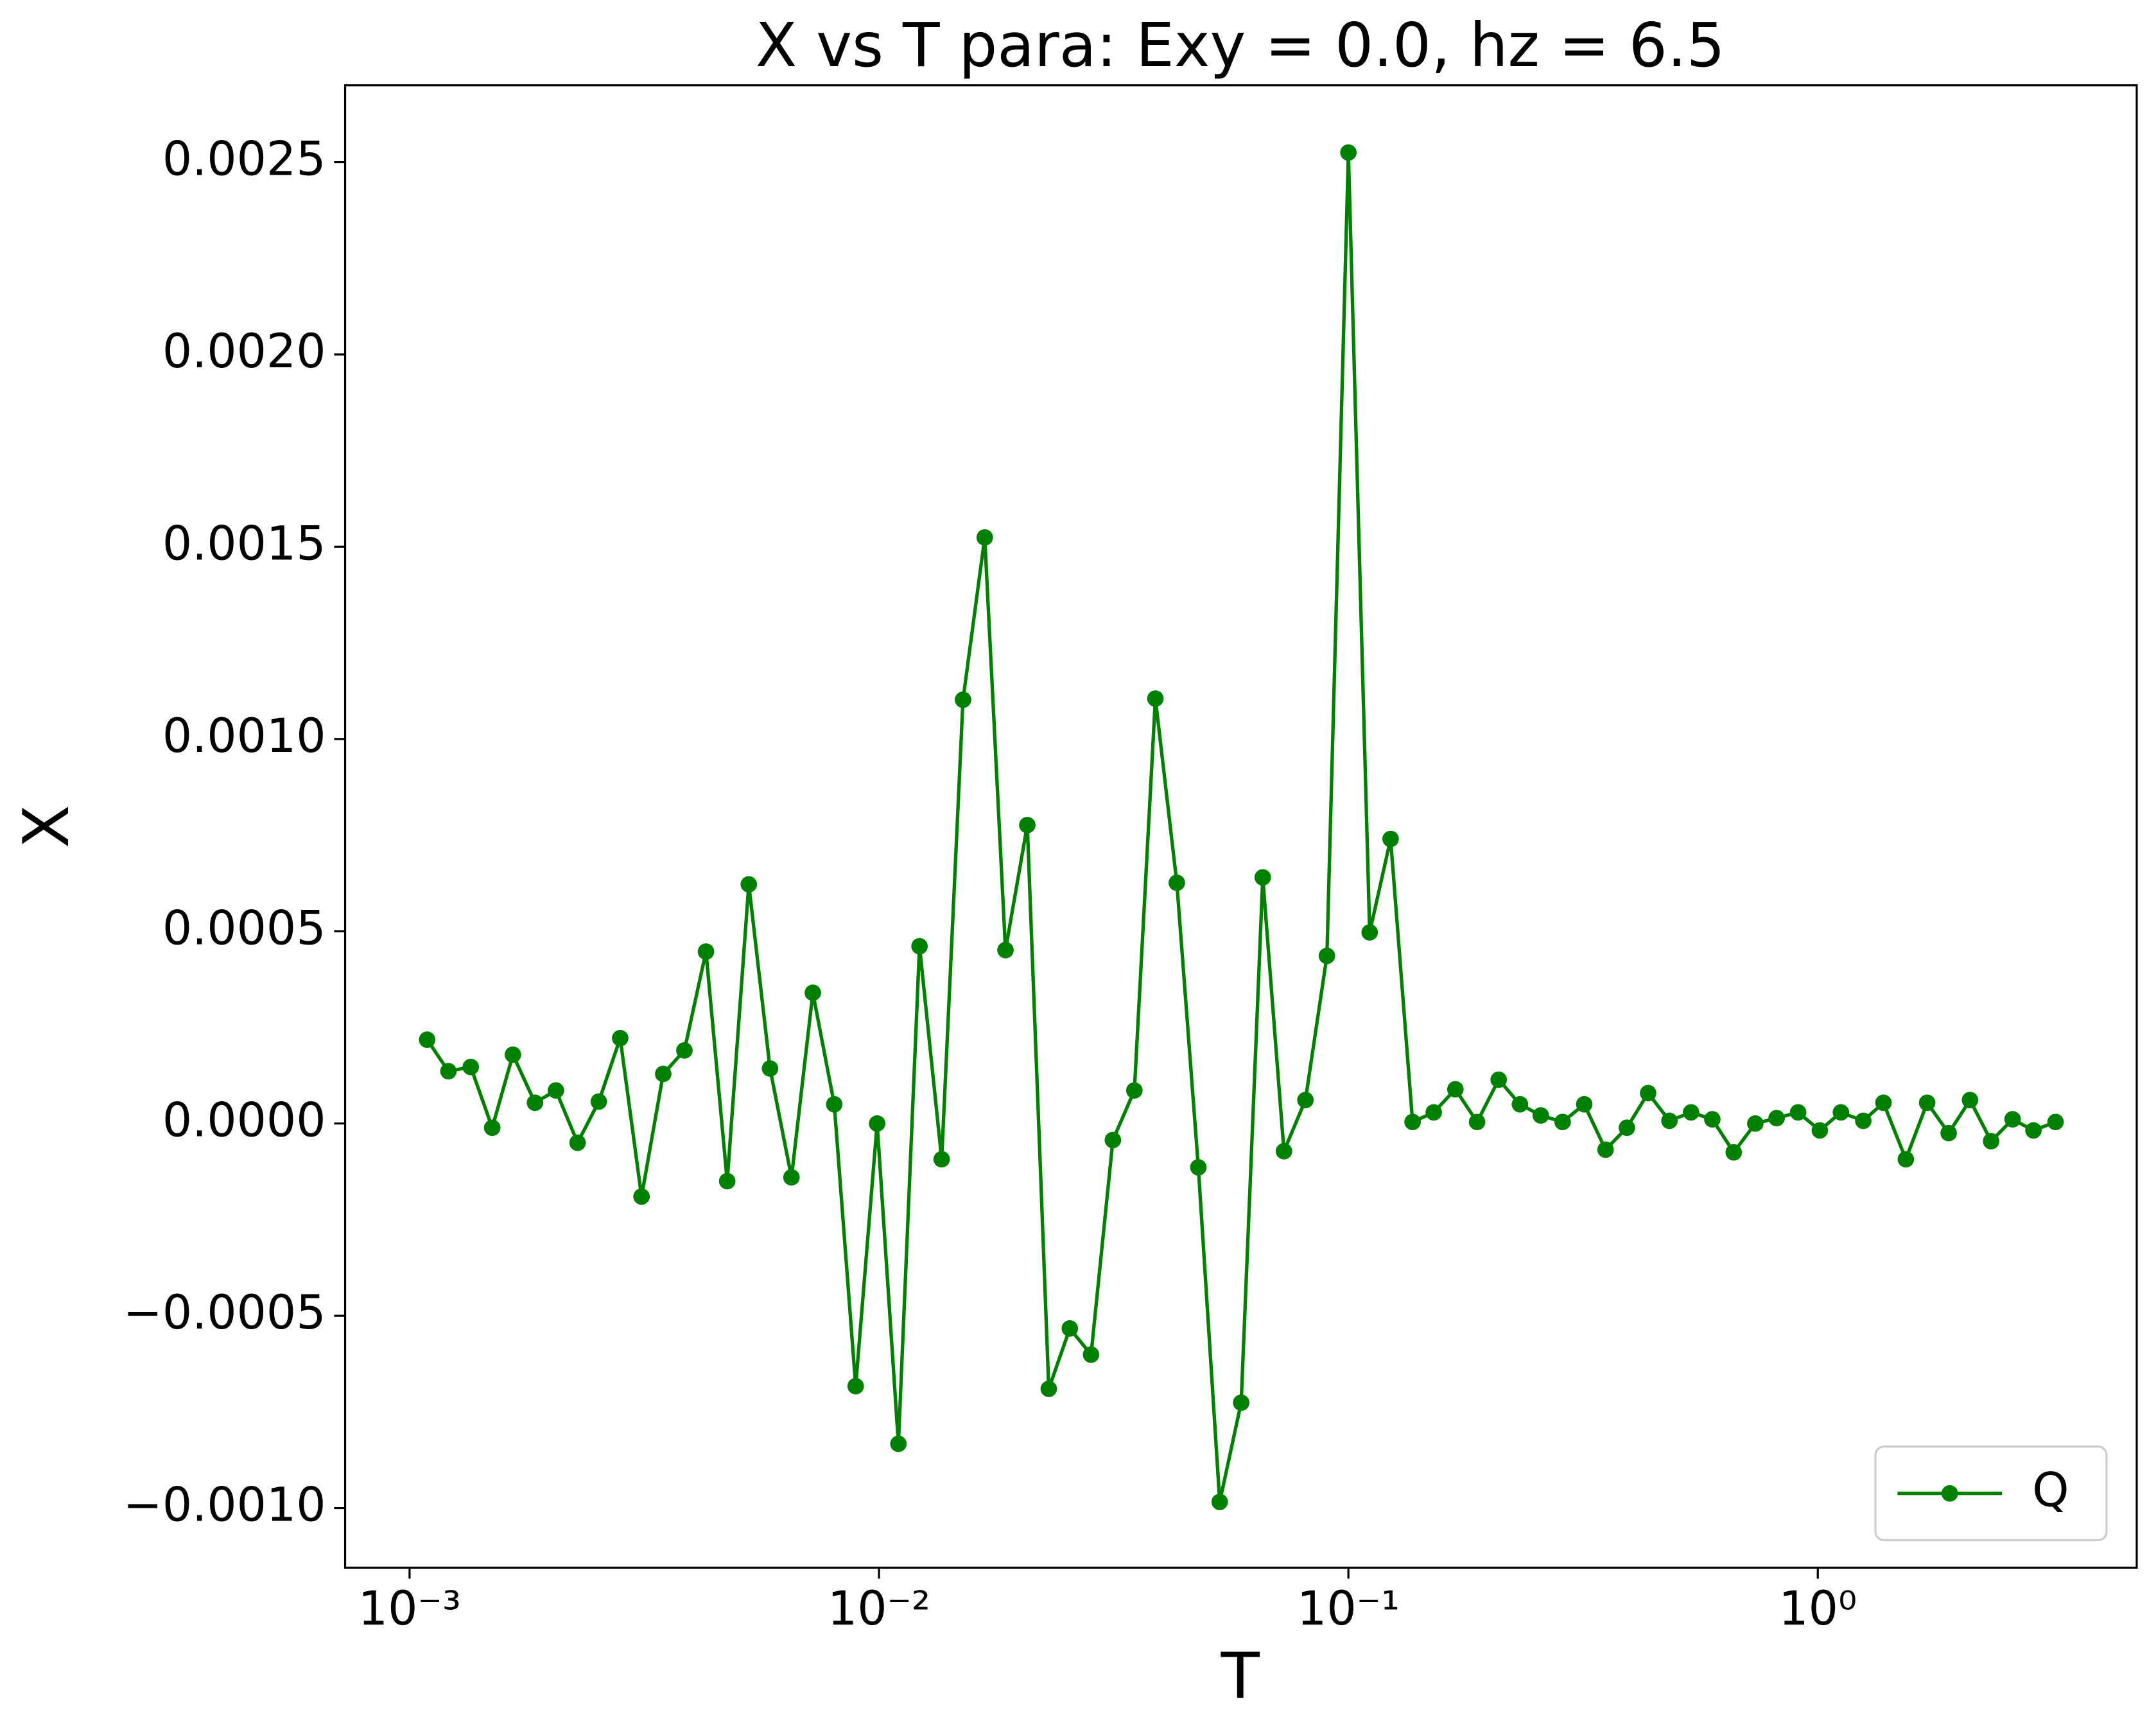 The height and width of the screenshot is (1735, 2156). I want to click on x-axis-label: T, so click(1240, 1676).